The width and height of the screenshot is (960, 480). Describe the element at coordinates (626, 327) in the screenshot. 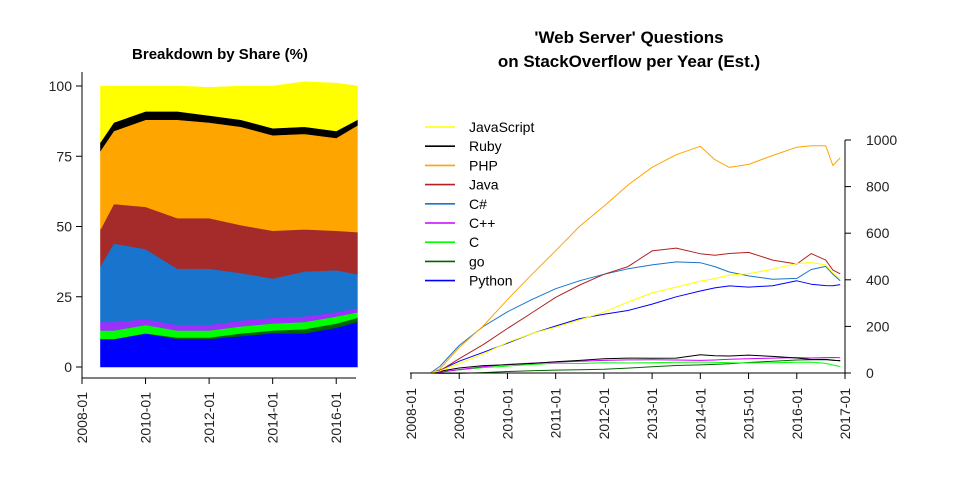

I see `line-python` at that location.